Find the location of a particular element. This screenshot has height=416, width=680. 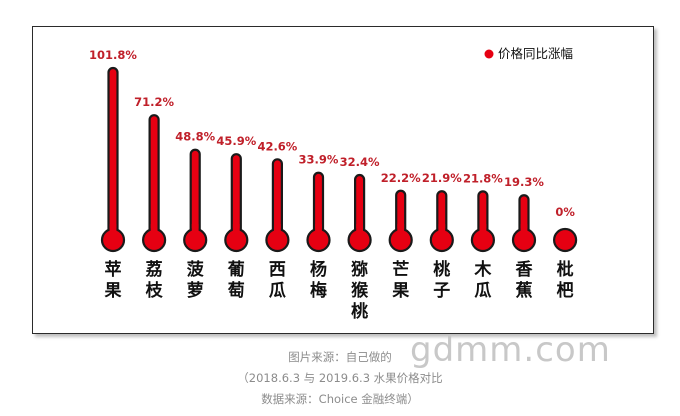

value-label-10: 19.3% is located at coordinates (524, 182).